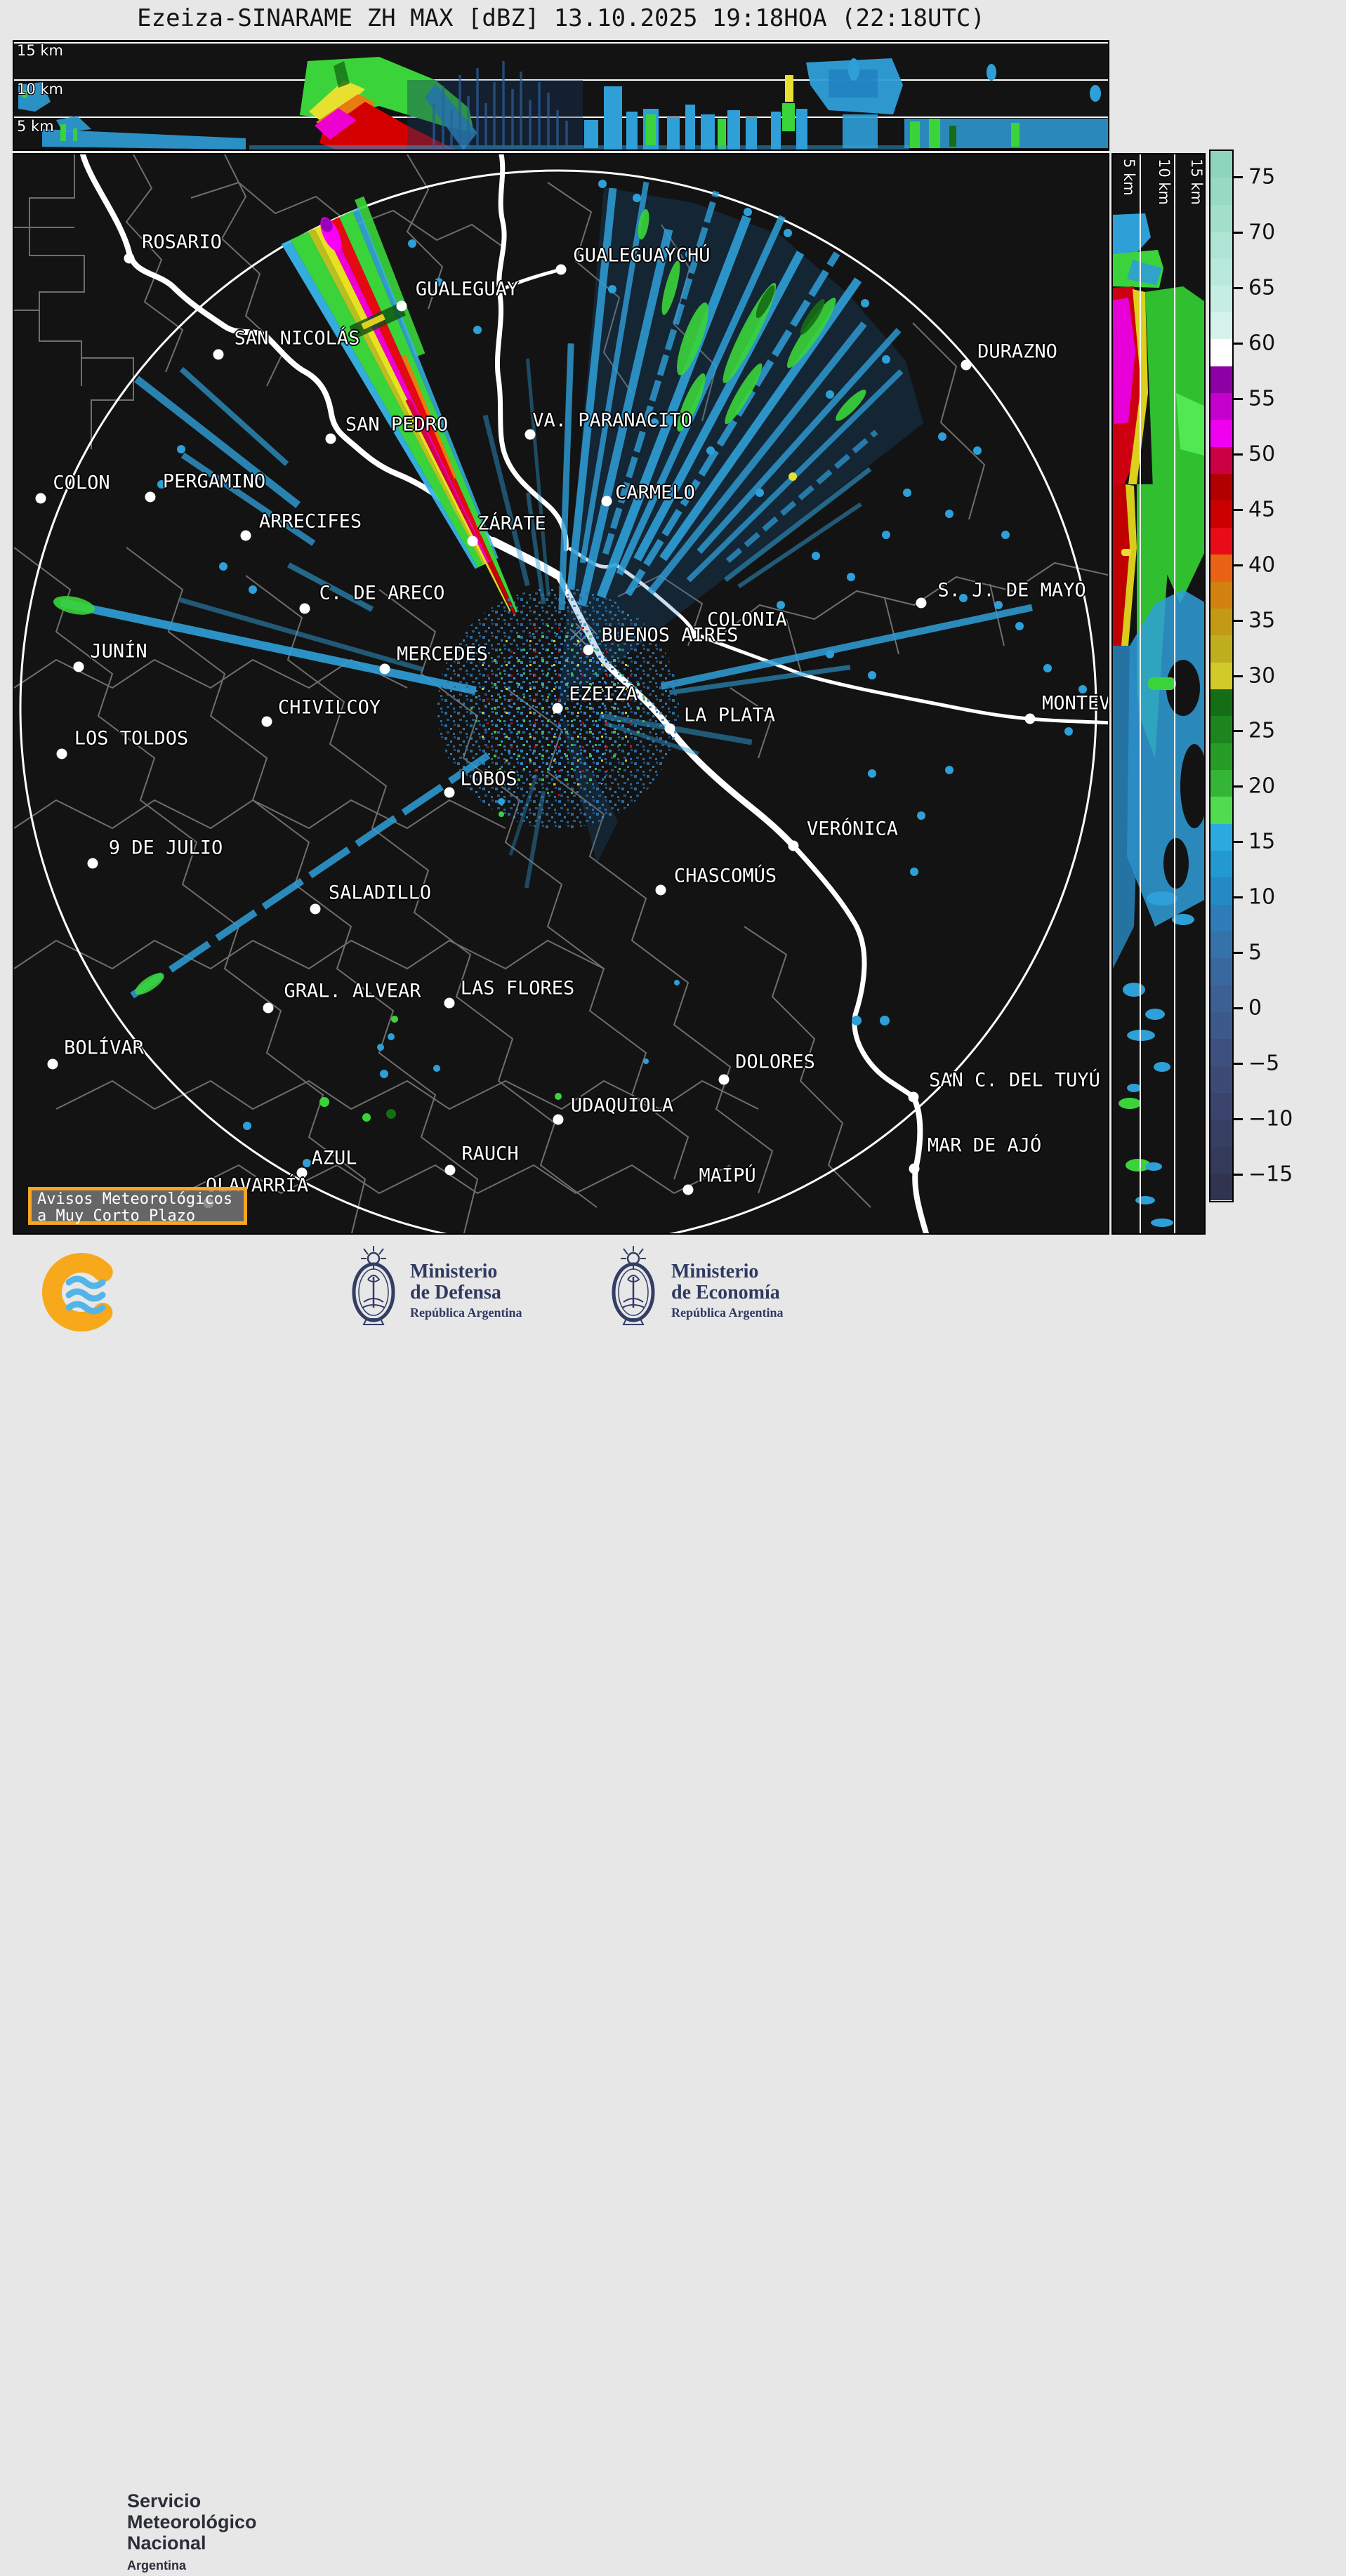 This screenshot has height=2576, width=1346. What do you see at coordinates (655, 493) in the screenshot?
I see `city-label: CARMELO` at bounding box center [655, 493].